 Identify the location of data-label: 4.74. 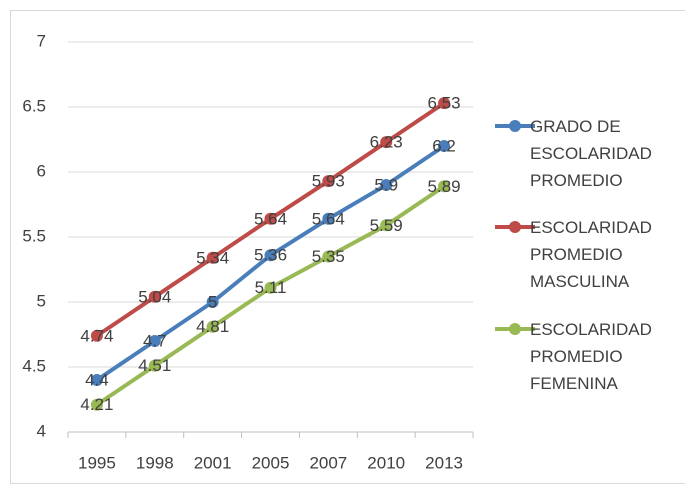
(96, 335).